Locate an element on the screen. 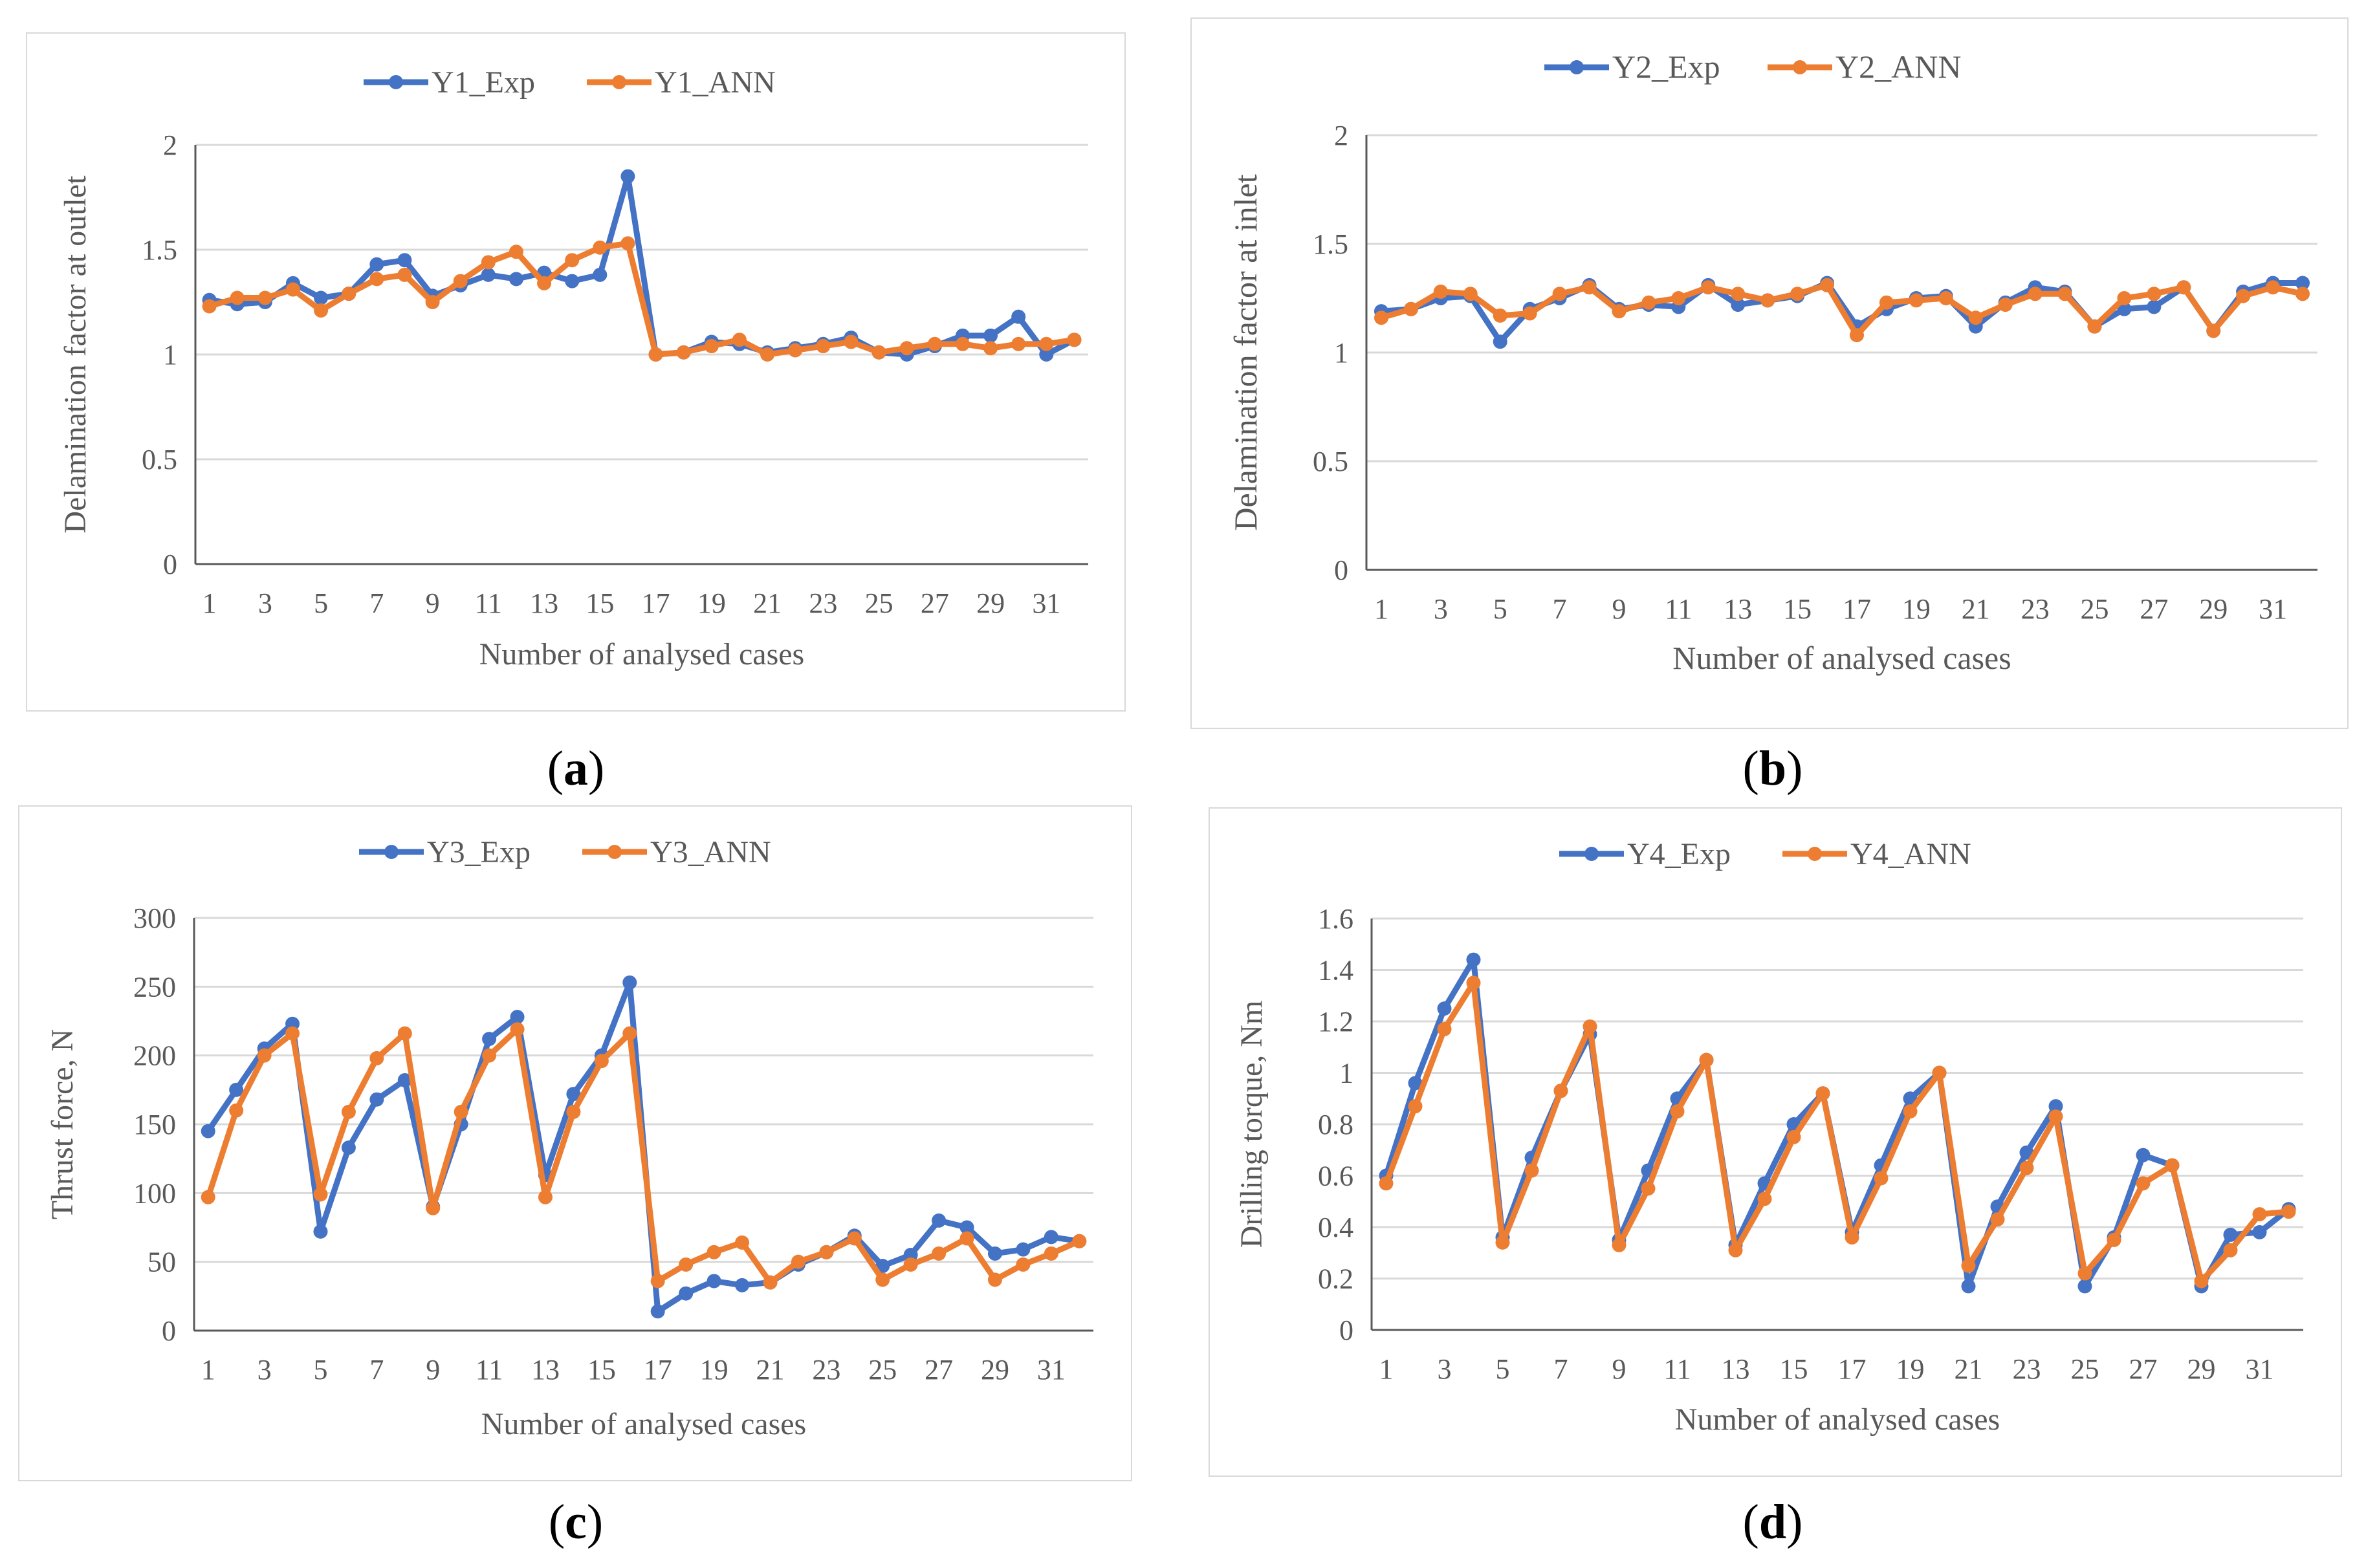 This screenshot has height=1568, width=2366. y-tick-label: 0.6 is located at coordinates (1336, 1176).